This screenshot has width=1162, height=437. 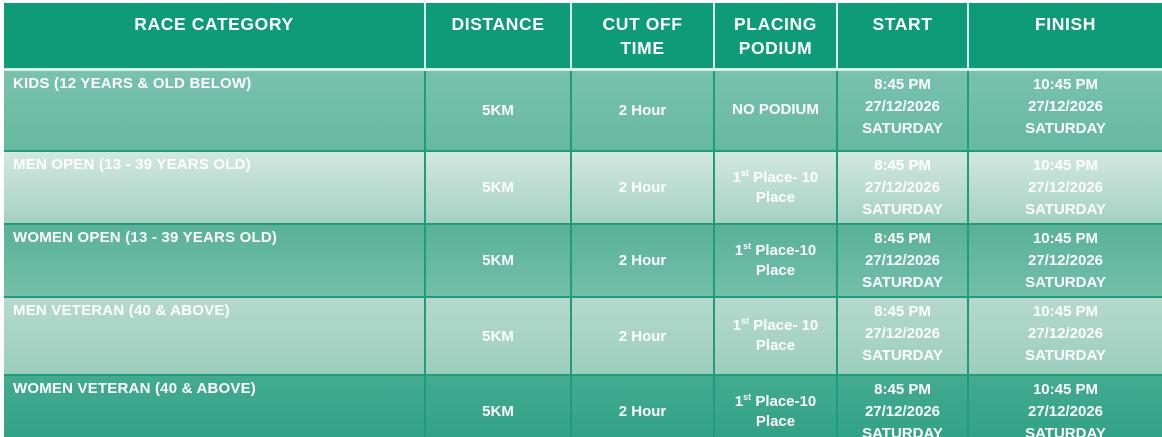 I want to click on cell-category: WOMEN OPEN (13 - 39 YEARS OLD), so click(x=214, y=260).